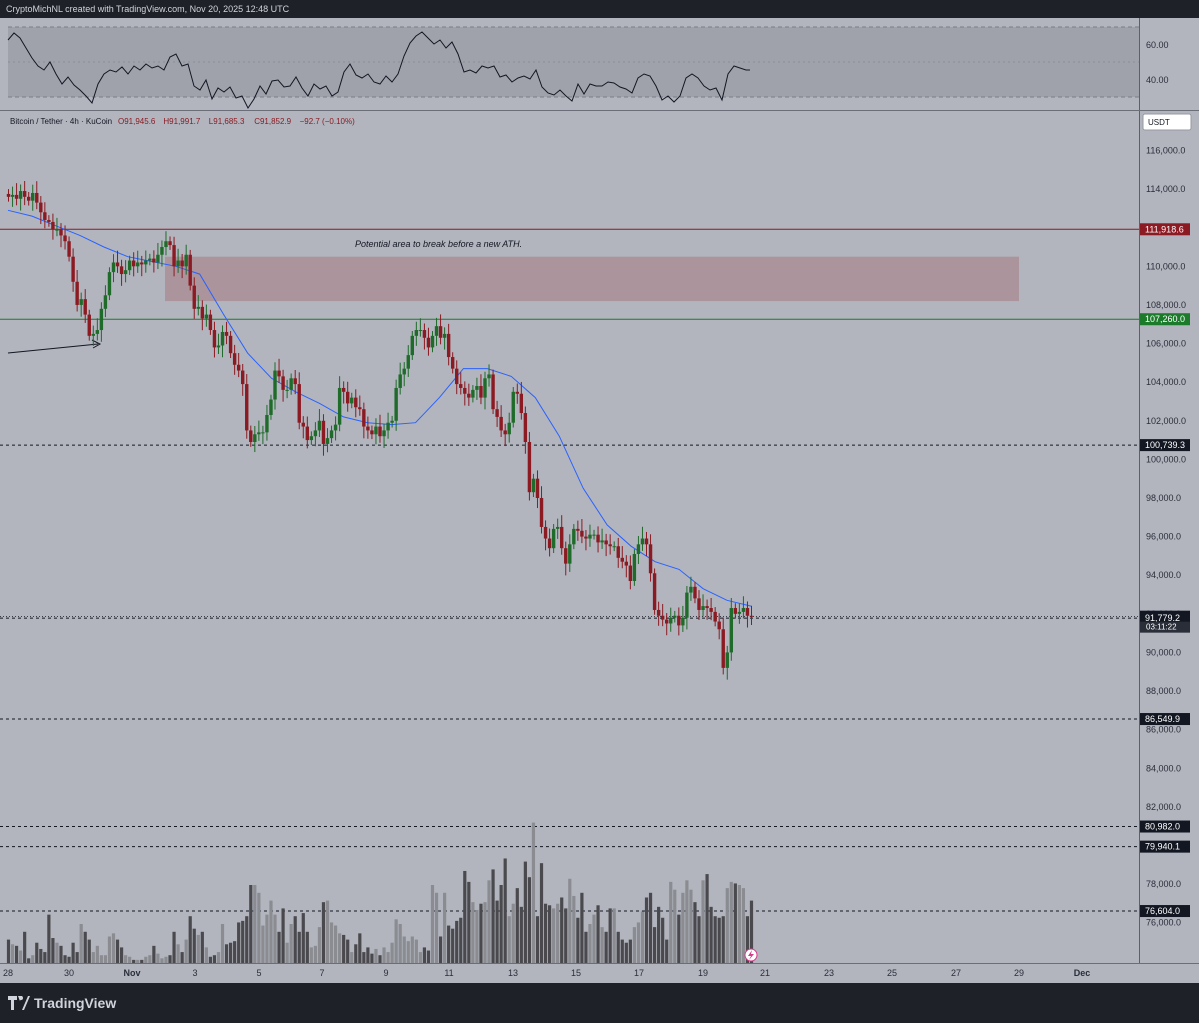 This screenshot has width=1199, height=1023. Describe the element at coordinates (227, 121) in the screenshot. I see `ohlc-l: L91,685.3` at that location.